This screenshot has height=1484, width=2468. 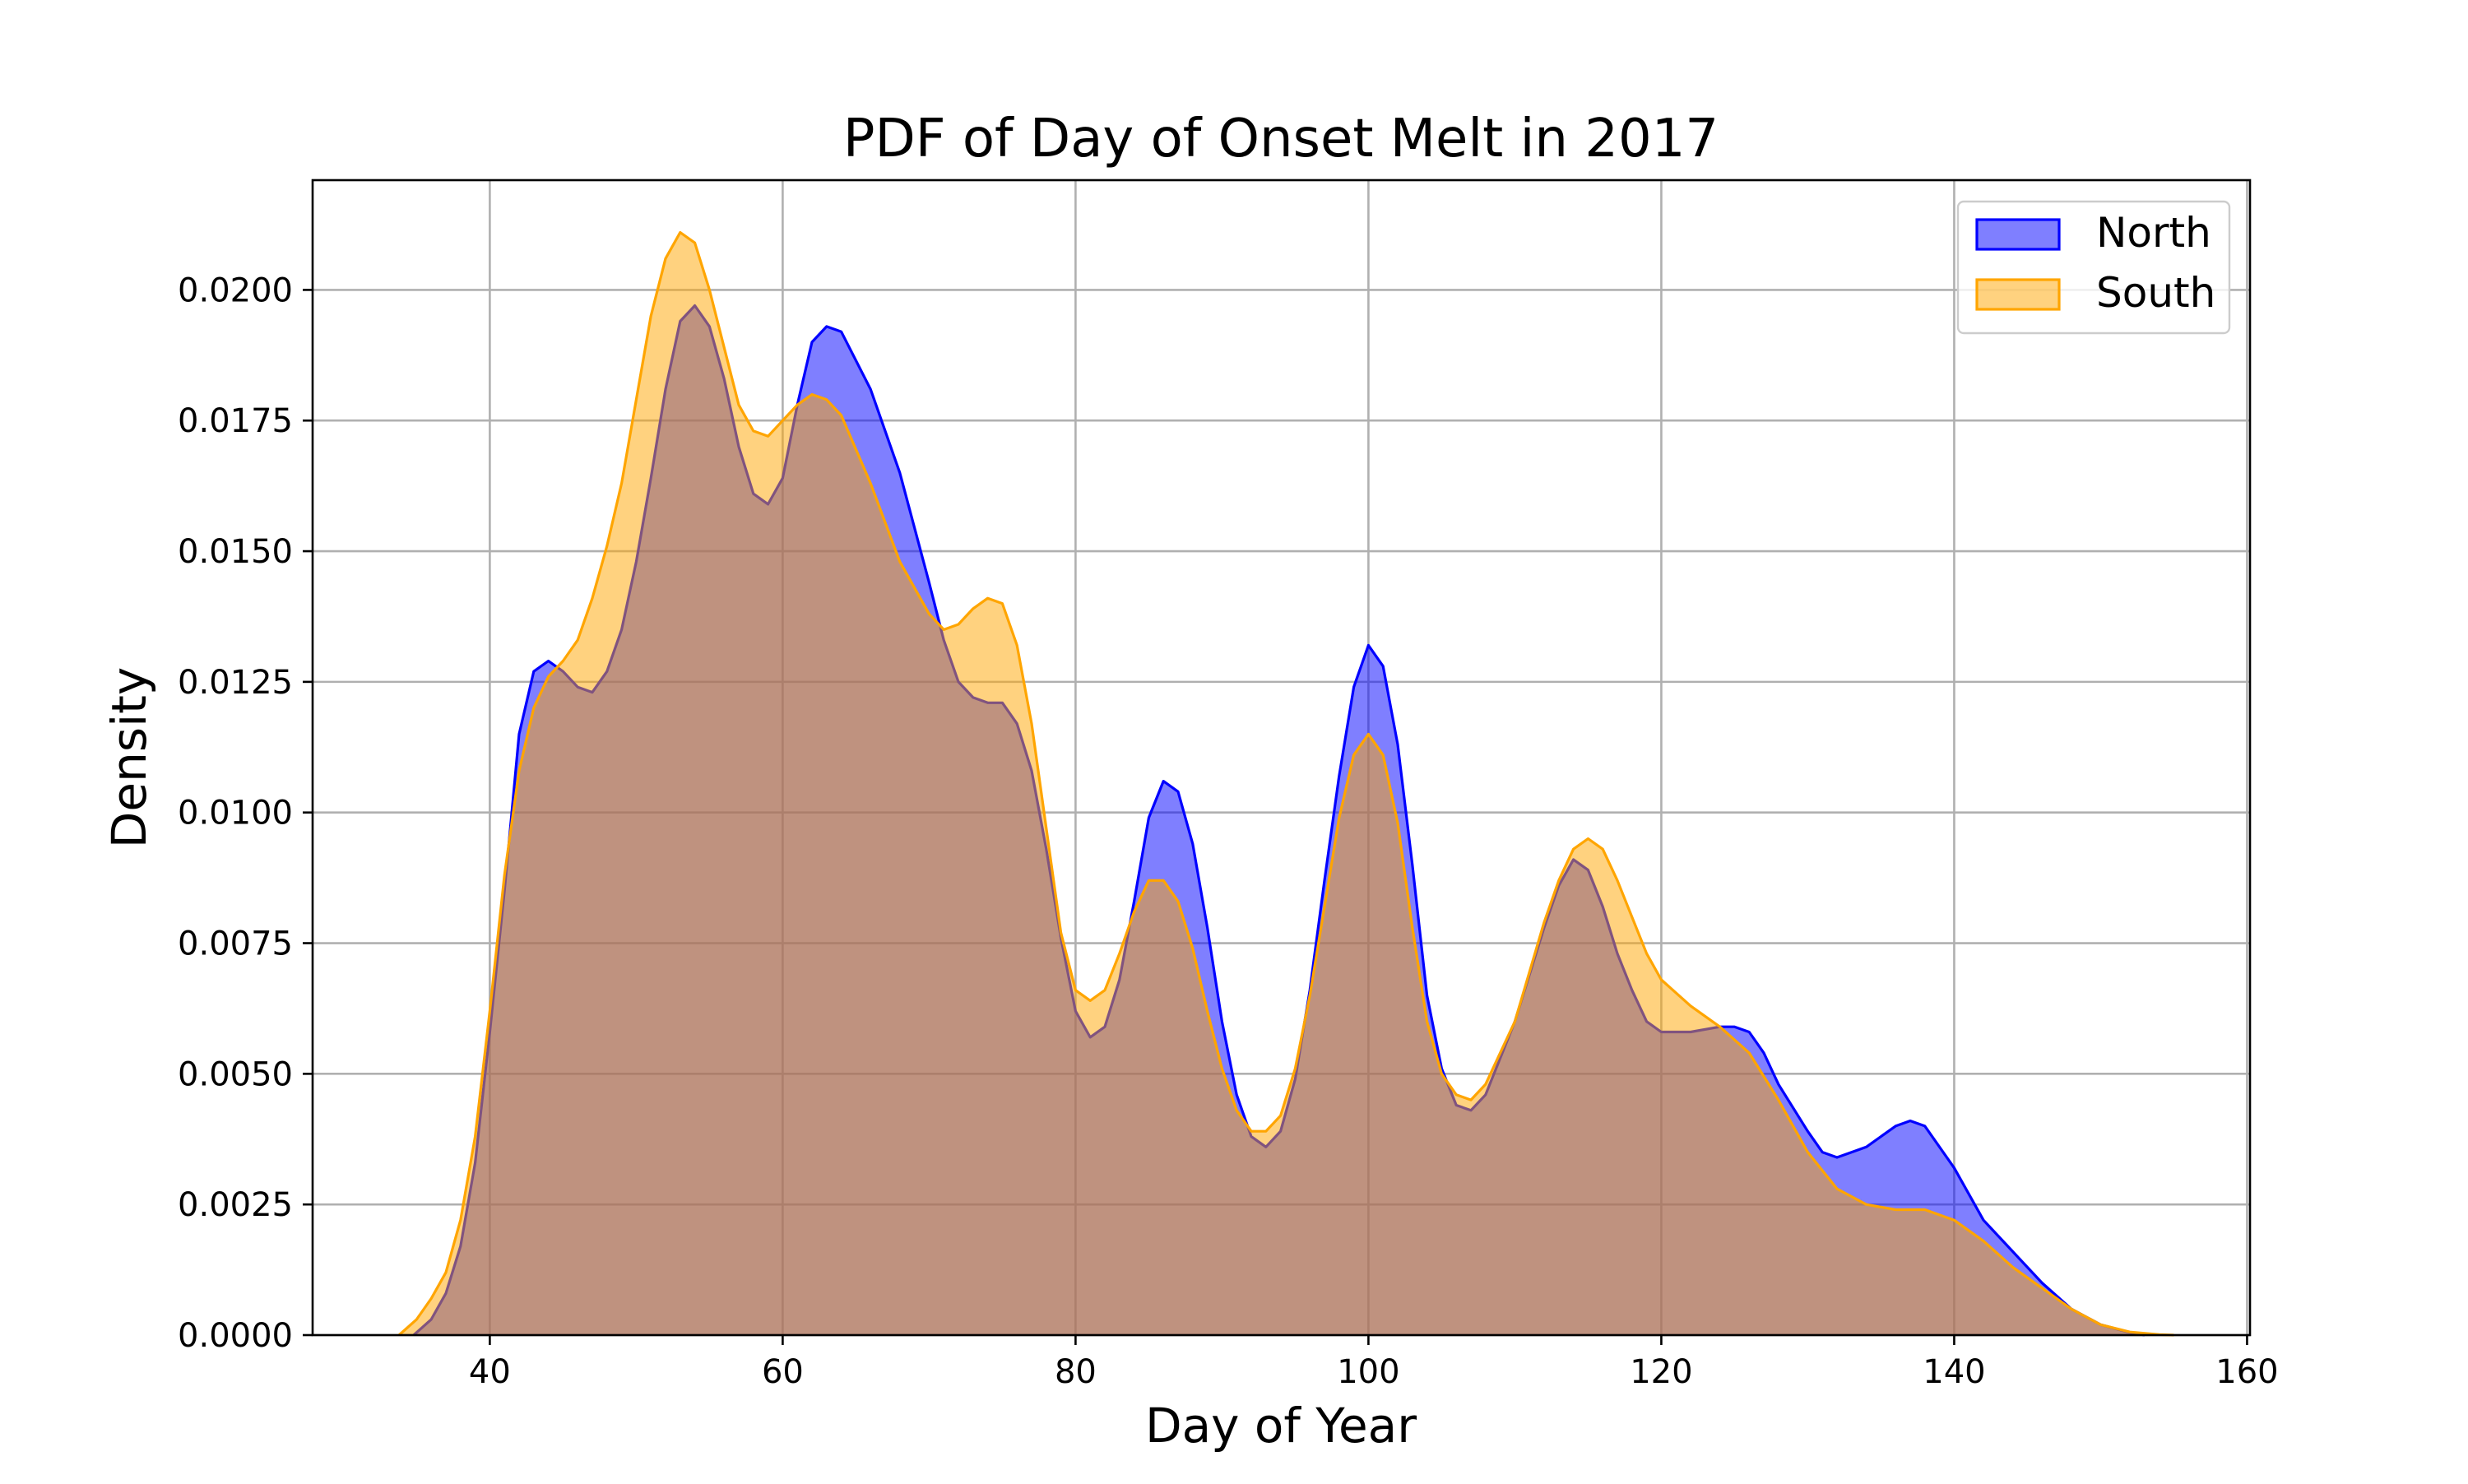 I want to click on legend: North South, so click(x=2093, y=267).